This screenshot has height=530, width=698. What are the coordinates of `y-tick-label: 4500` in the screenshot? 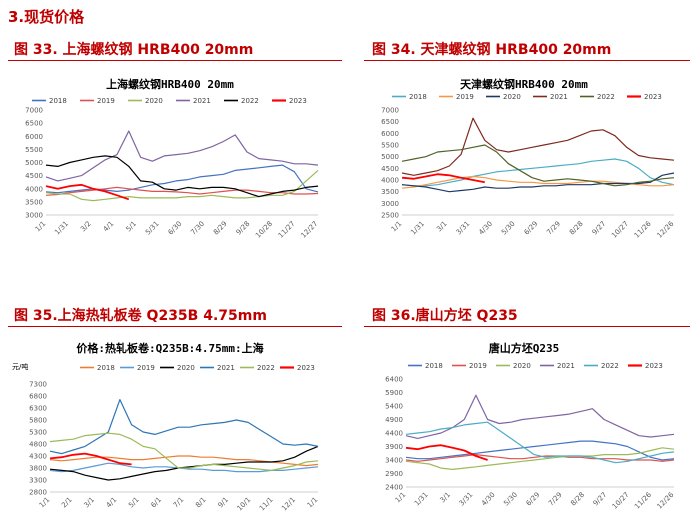 It's located at (390, 169).